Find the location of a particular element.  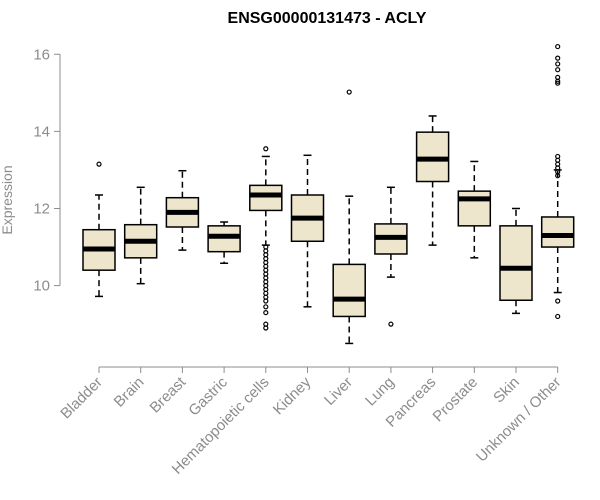

x-tick-label: Breast is located at coordinates (168, 394).